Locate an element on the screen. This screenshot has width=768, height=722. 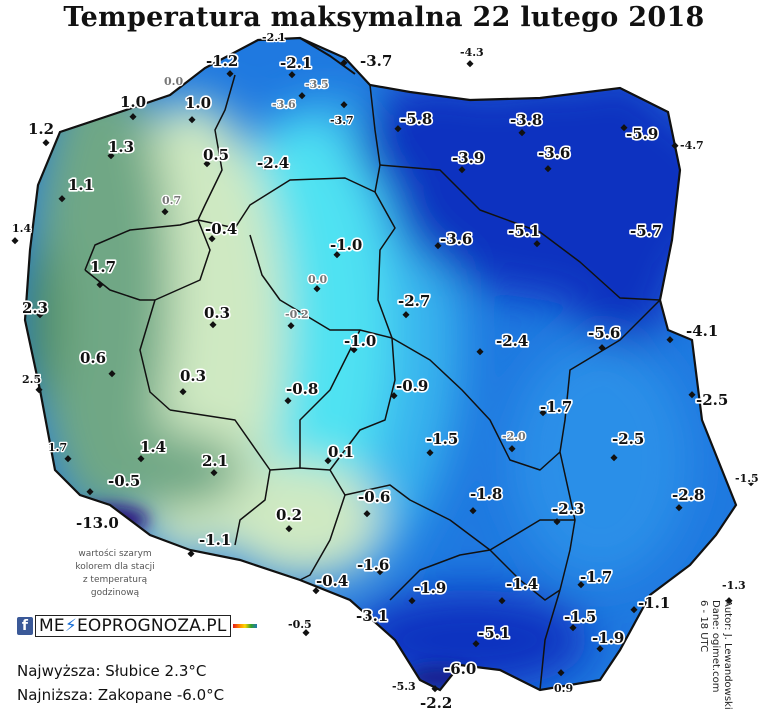
station: 1.4 is located at coordinates (152, 449).